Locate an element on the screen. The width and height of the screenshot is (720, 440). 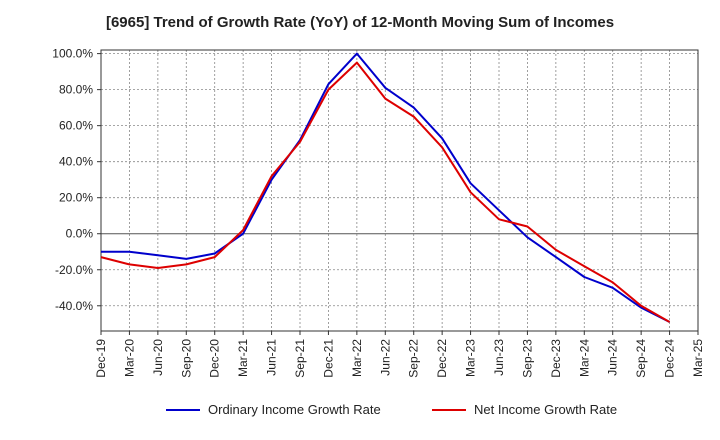
x-tick-label: Sep-24 is located at coordinates (641, 358).